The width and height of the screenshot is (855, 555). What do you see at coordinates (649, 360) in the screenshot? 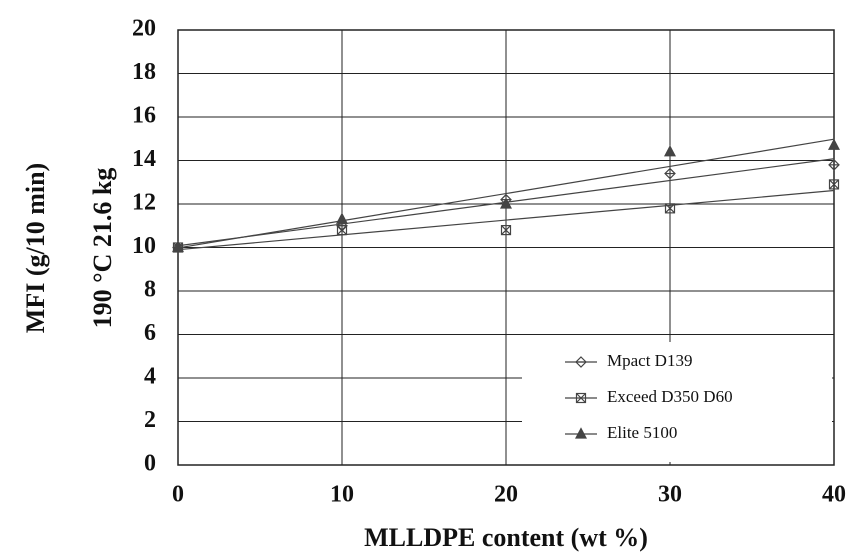
I see `legend-label: Mpact D139` at bounding box center [649, 360].